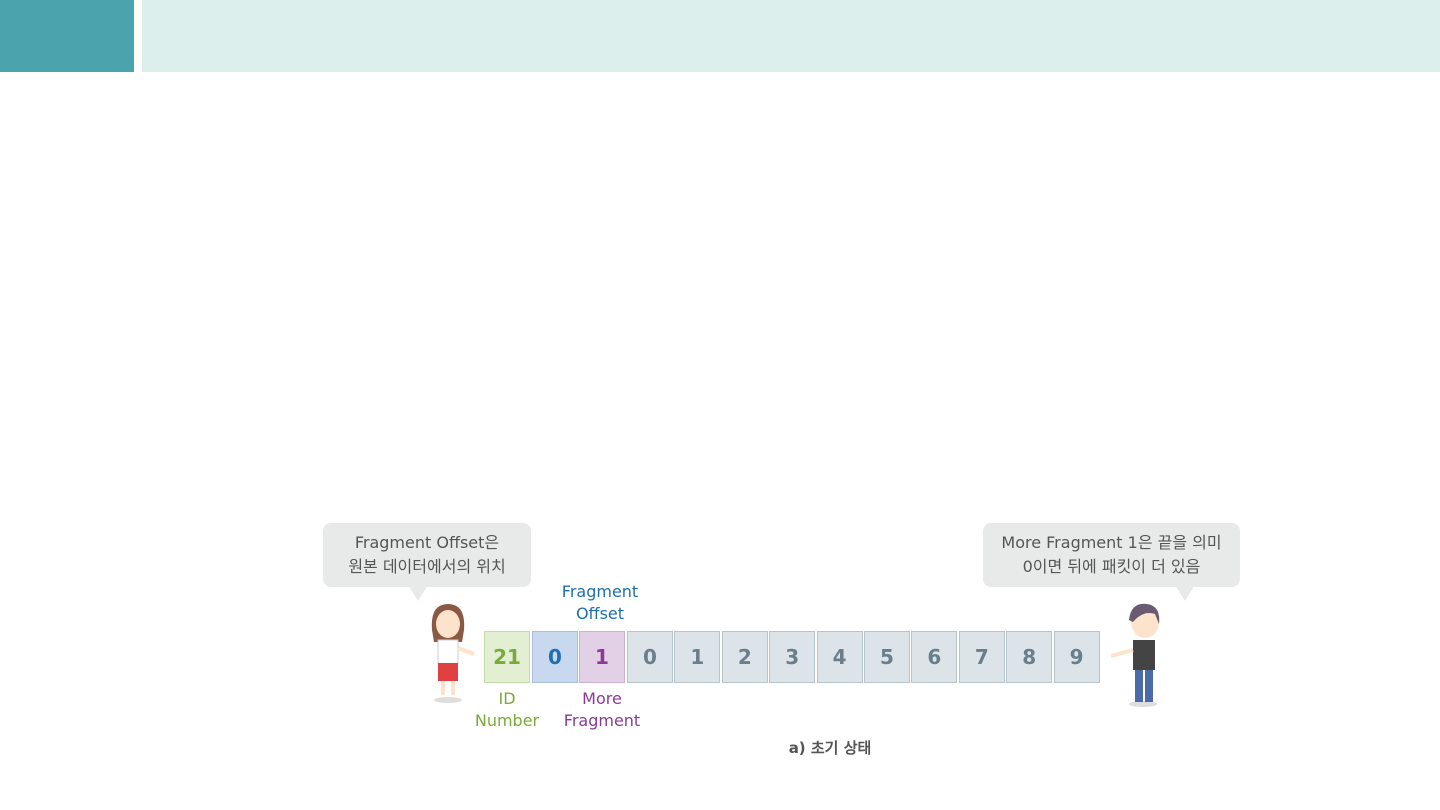 The image size is (1440, 810). I want to click on bubble-text: More Fragment 1은 끝을 의미, so click(1111, 542).